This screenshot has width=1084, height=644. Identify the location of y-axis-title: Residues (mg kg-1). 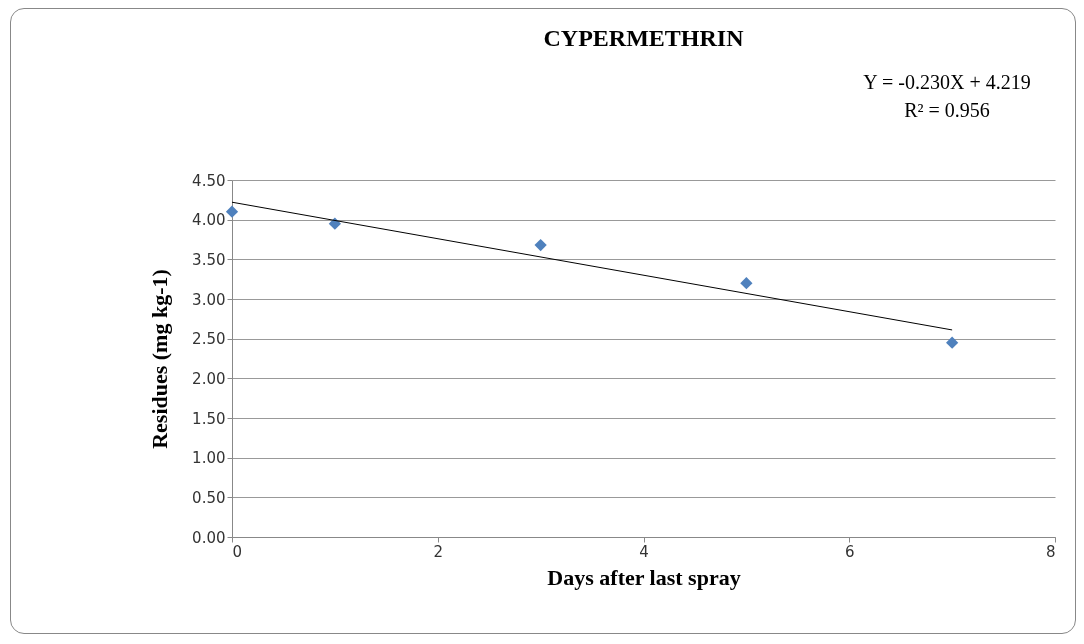
(160, 359).